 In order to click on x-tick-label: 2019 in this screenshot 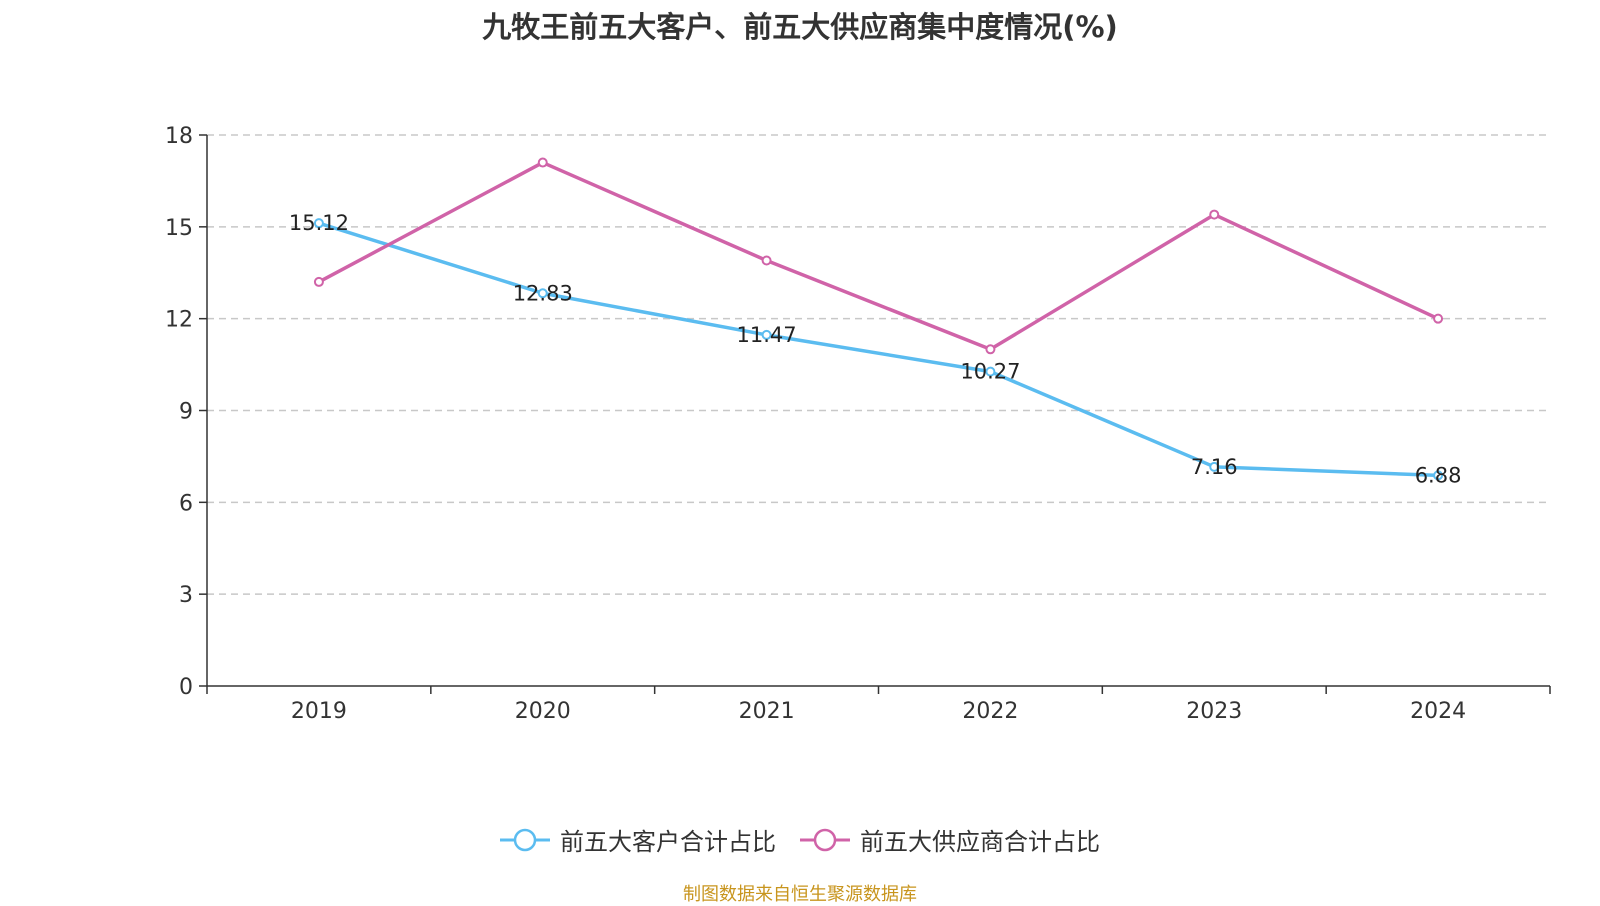, I will do `click(319, 711)`.